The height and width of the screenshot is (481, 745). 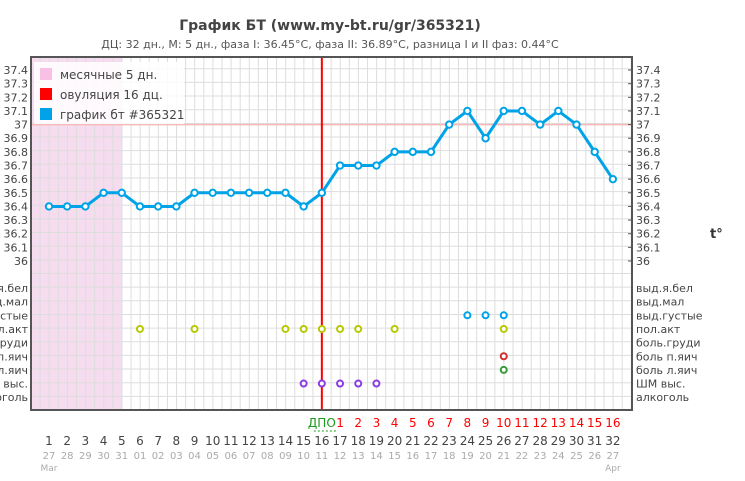 I want to click on symptom-label-right: выд.мал, so click(x=660, y=302).